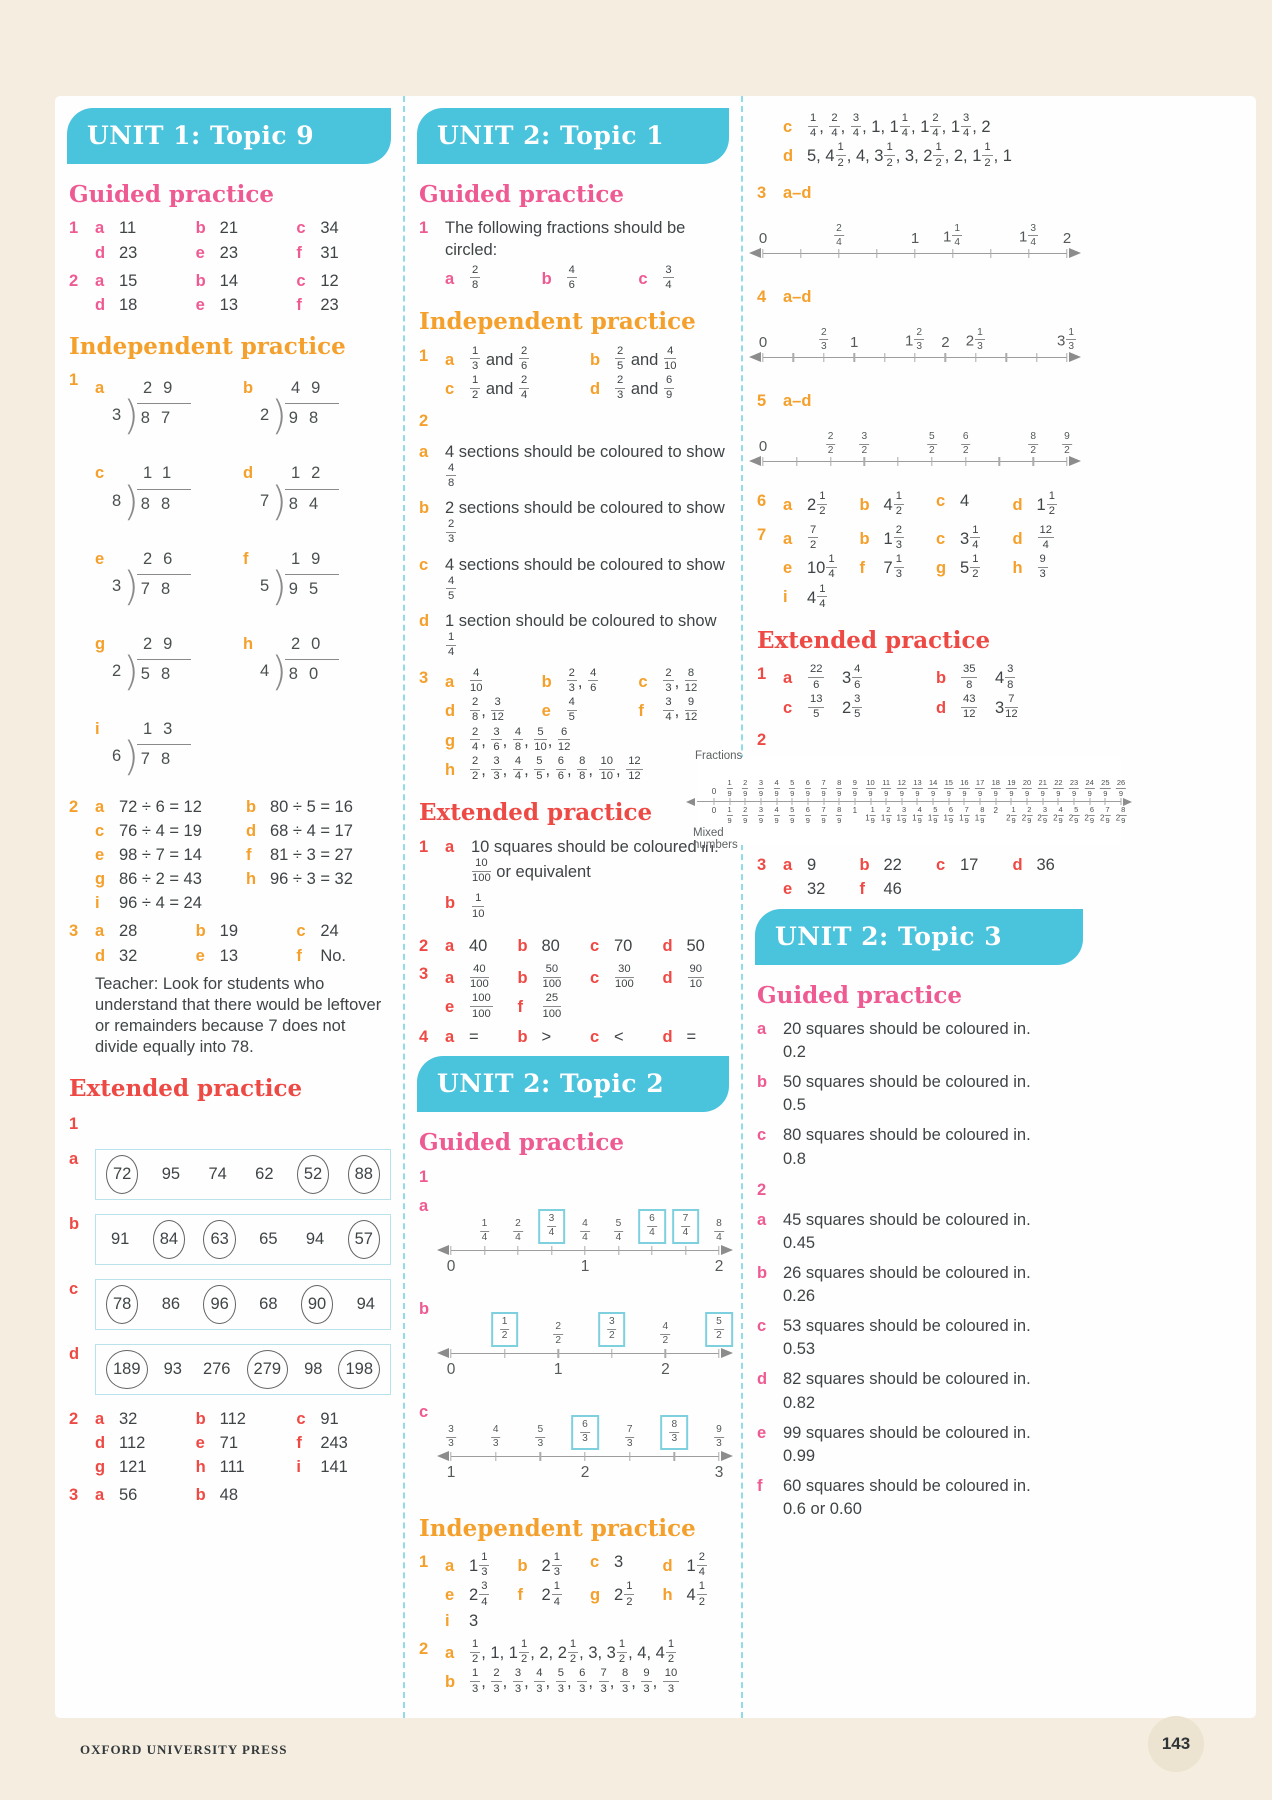  I want to click on fraction: 9 12, so click(691, 710).